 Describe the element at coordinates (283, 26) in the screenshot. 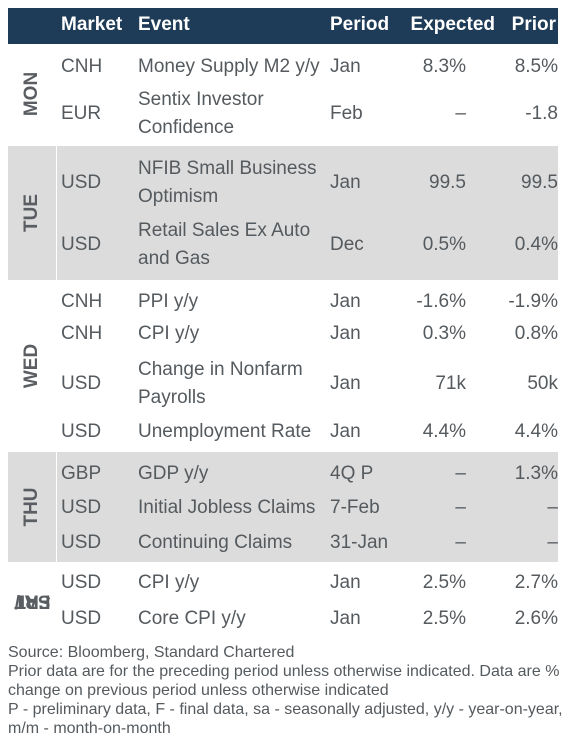

I see `table-header: Market Event Period Expected Prior` at that location.